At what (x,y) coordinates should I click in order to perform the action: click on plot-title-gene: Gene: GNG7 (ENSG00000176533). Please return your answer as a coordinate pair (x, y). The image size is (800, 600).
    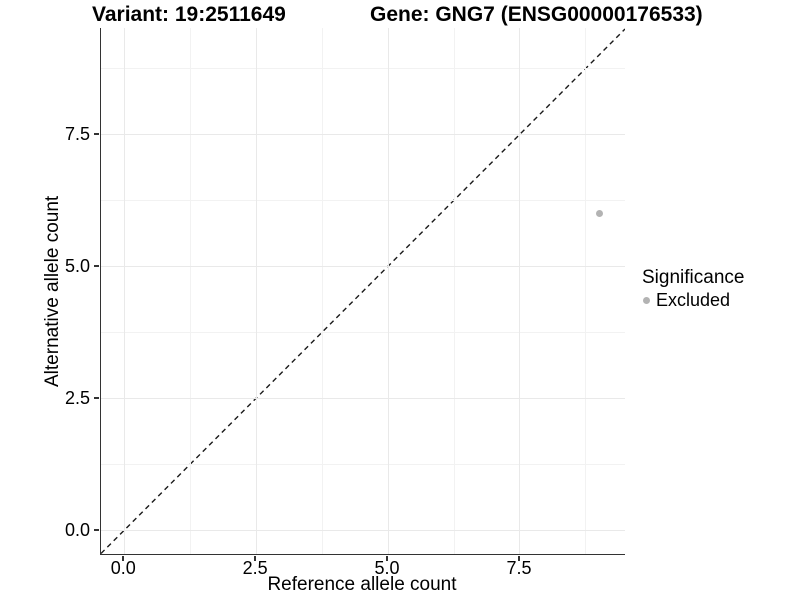
    Looking at the image, I should click on (536, 14).